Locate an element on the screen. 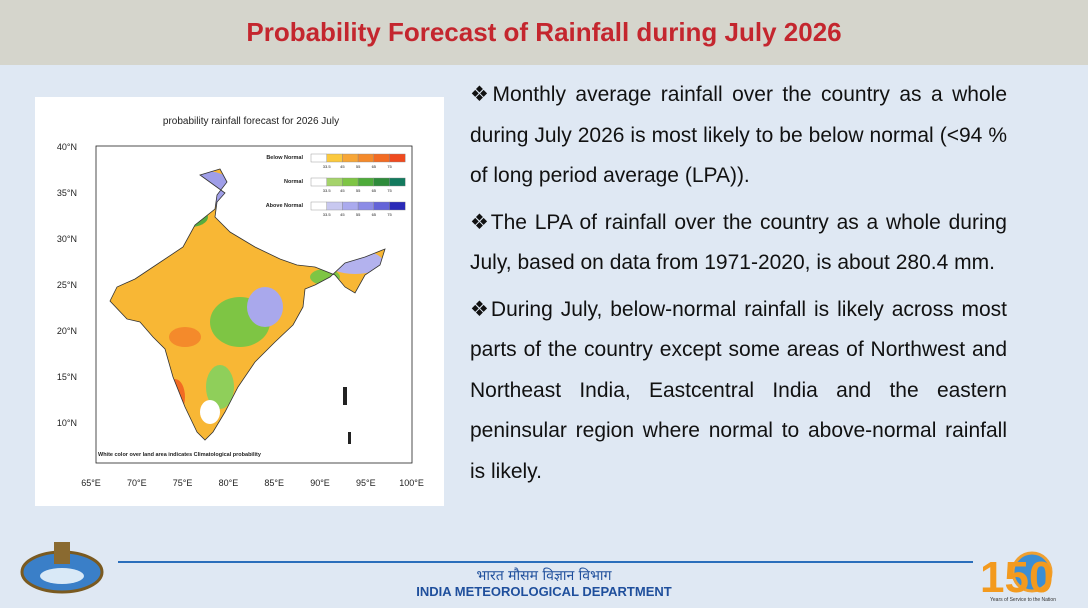 The image size is (1088, 608). anniversary-logo: 150 Years of Service to the Nation is located at coordinates (1018, 577).